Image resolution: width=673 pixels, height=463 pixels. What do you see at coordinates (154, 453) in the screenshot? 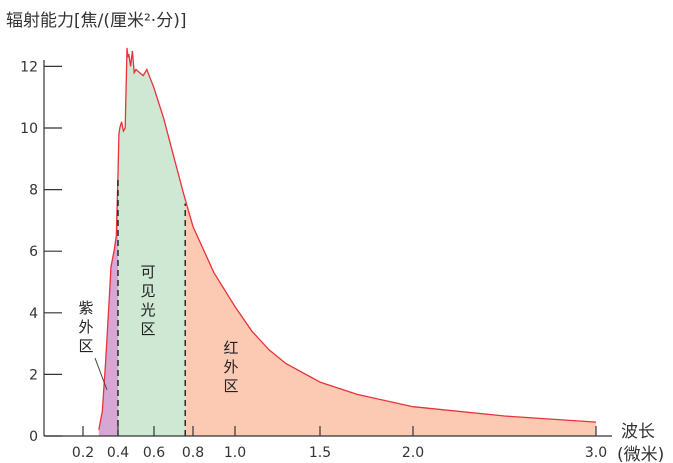
I see `x-tick-label: 0.6` at bounding box center [154, 453].